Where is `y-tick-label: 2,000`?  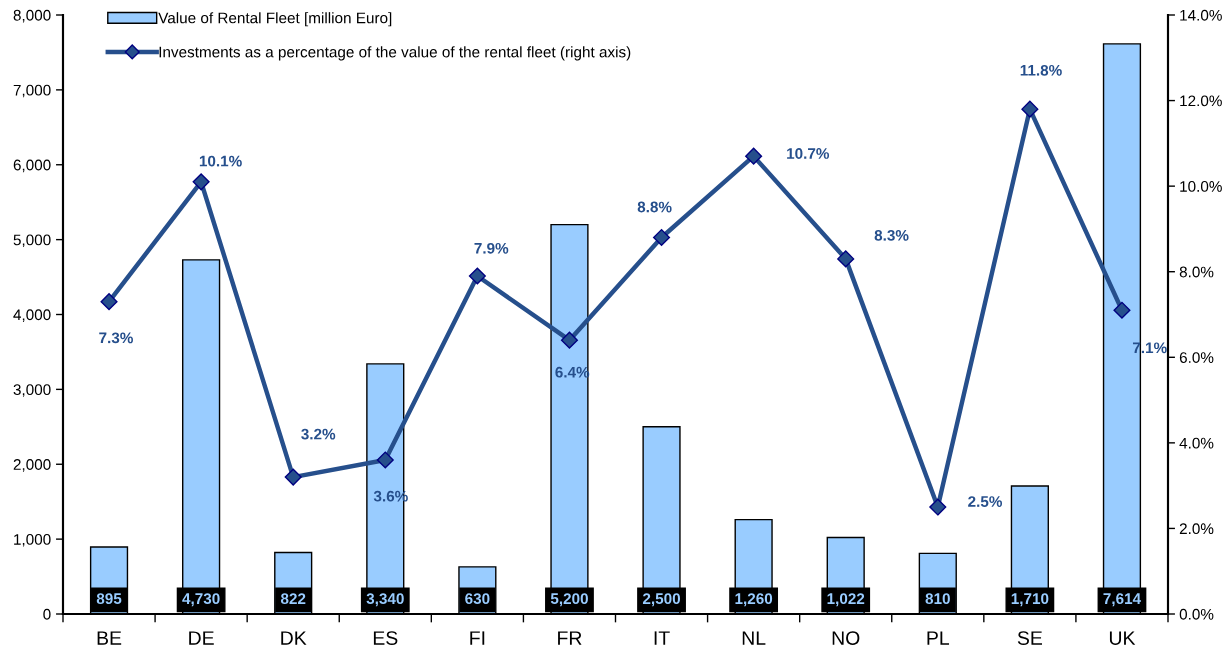 y-tick-label: 2,000 is located at coordinates (32, 465).